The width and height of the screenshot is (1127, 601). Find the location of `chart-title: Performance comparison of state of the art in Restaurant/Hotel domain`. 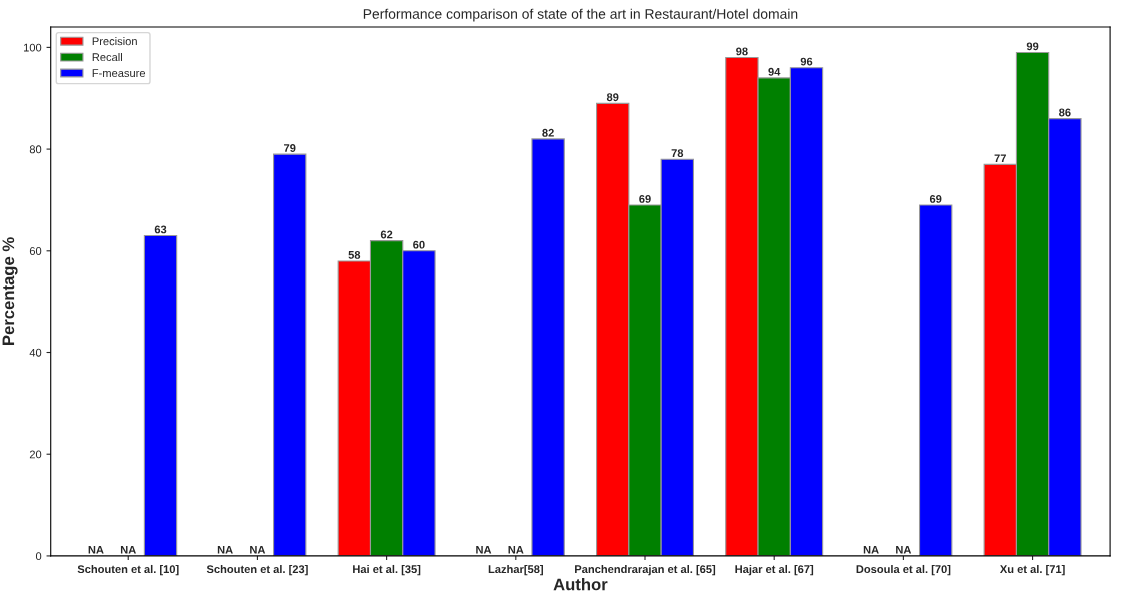

chart-title: Performance comparison of state of the art in Restaurant/Hotel domain is located at coordinates (580, 15).